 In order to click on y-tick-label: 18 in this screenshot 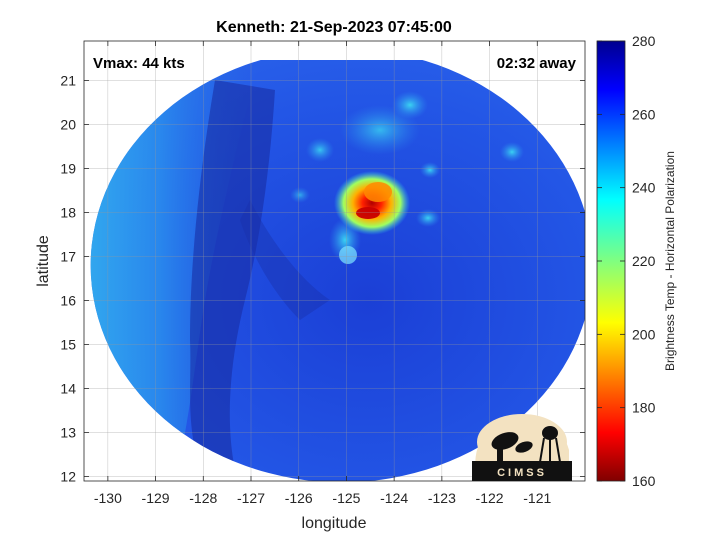, I will do `click(68, 213)`.